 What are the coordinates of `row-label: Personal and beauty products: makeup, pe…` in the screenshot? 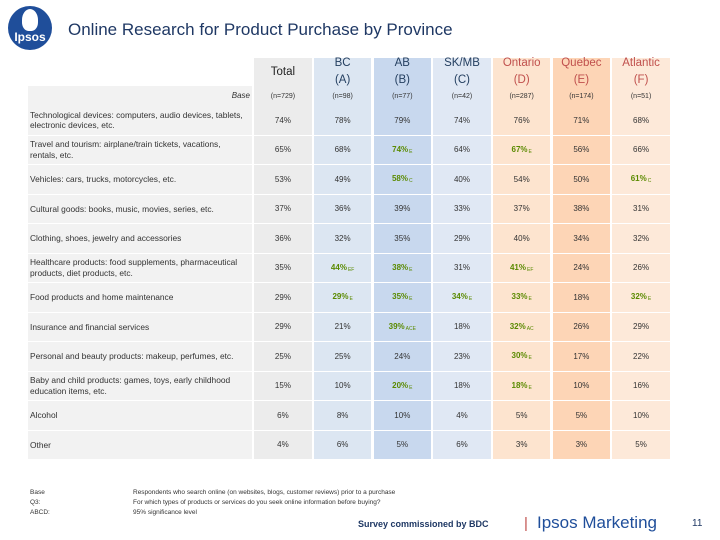 It's located at (140, 356).